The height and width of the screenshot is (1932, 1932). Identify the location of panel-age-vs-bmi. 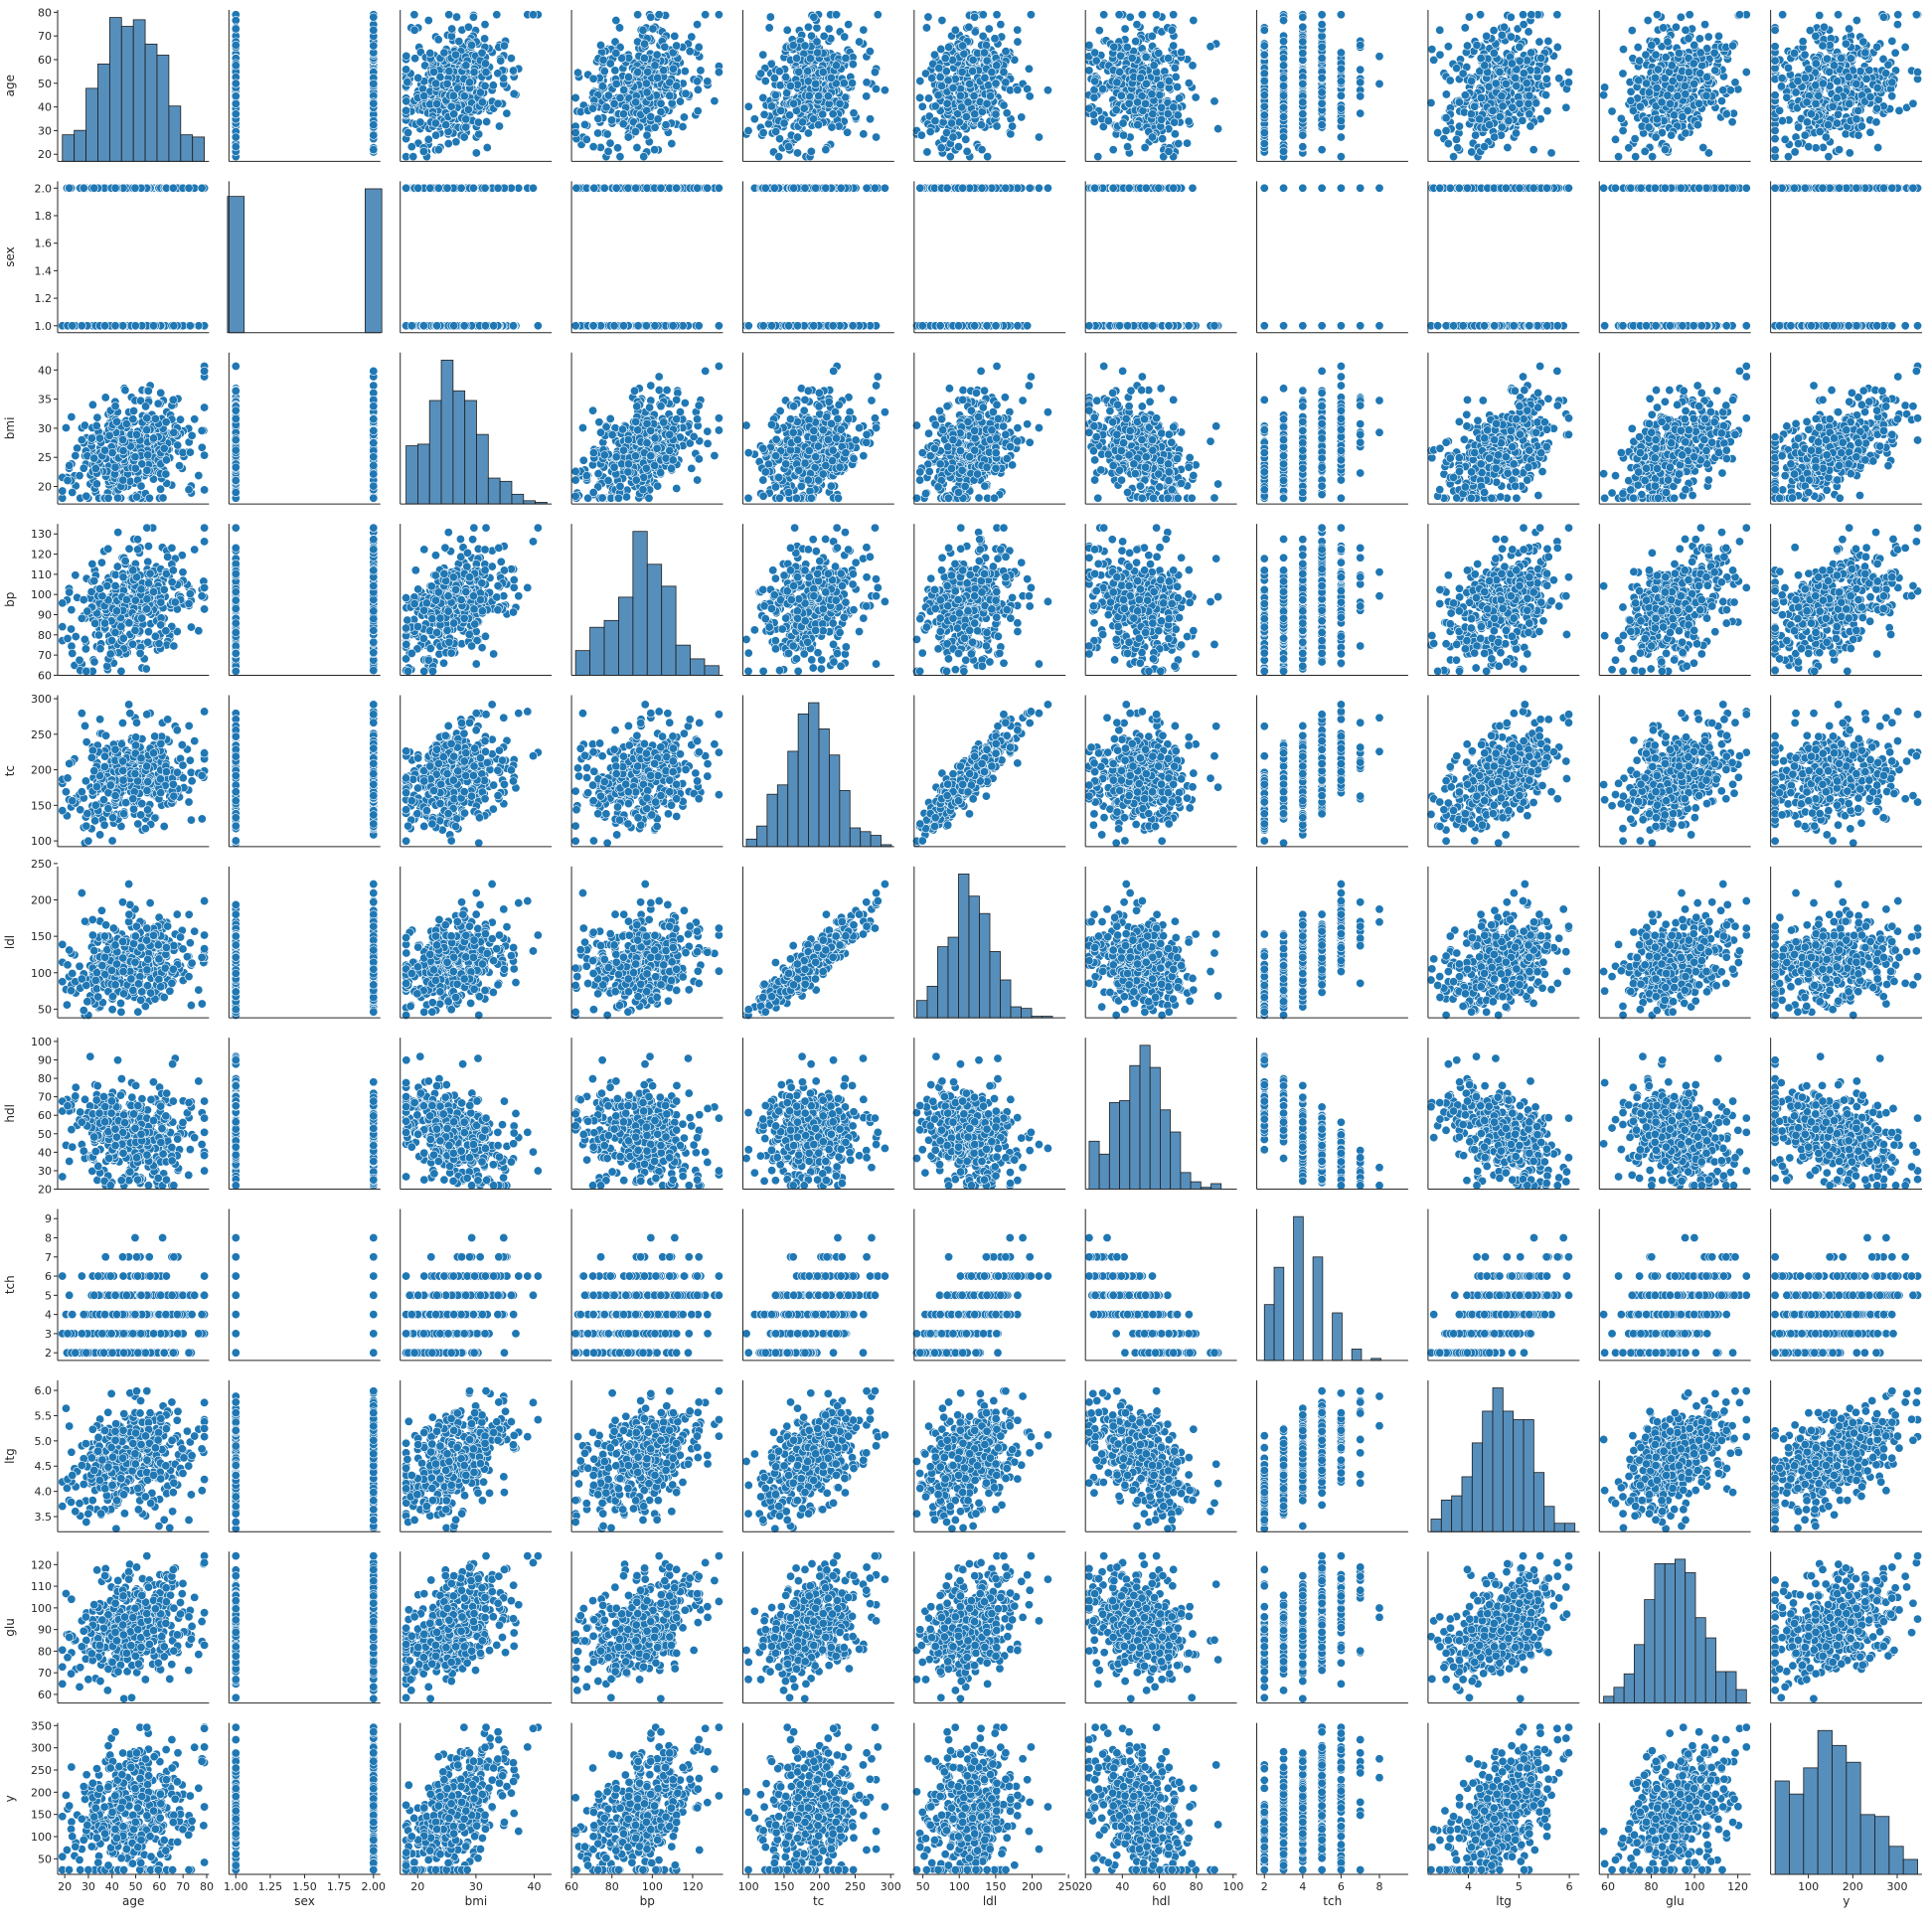
(476, 85).